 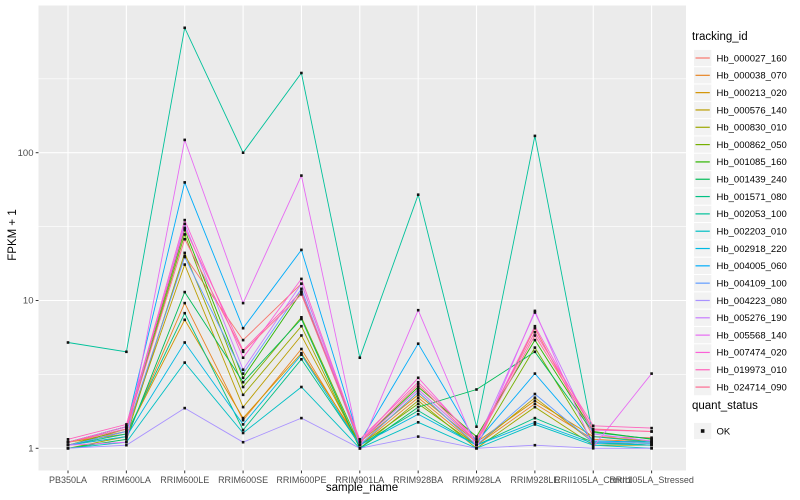 What do you see at coordinates (476, 480) in the screenshot?
I see `x-tick-label: RRIM928LA` at bounding box center [476, 480].